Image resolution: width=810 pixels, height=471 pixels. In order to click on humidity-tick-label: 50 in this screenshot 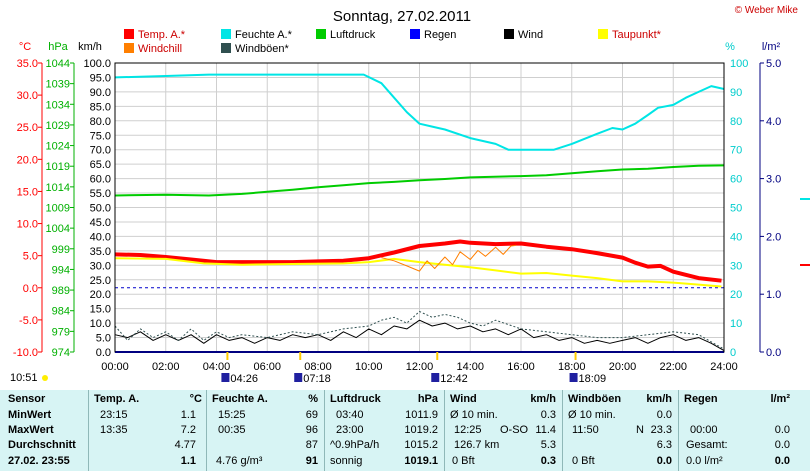, I will do `click(736, 209)`.